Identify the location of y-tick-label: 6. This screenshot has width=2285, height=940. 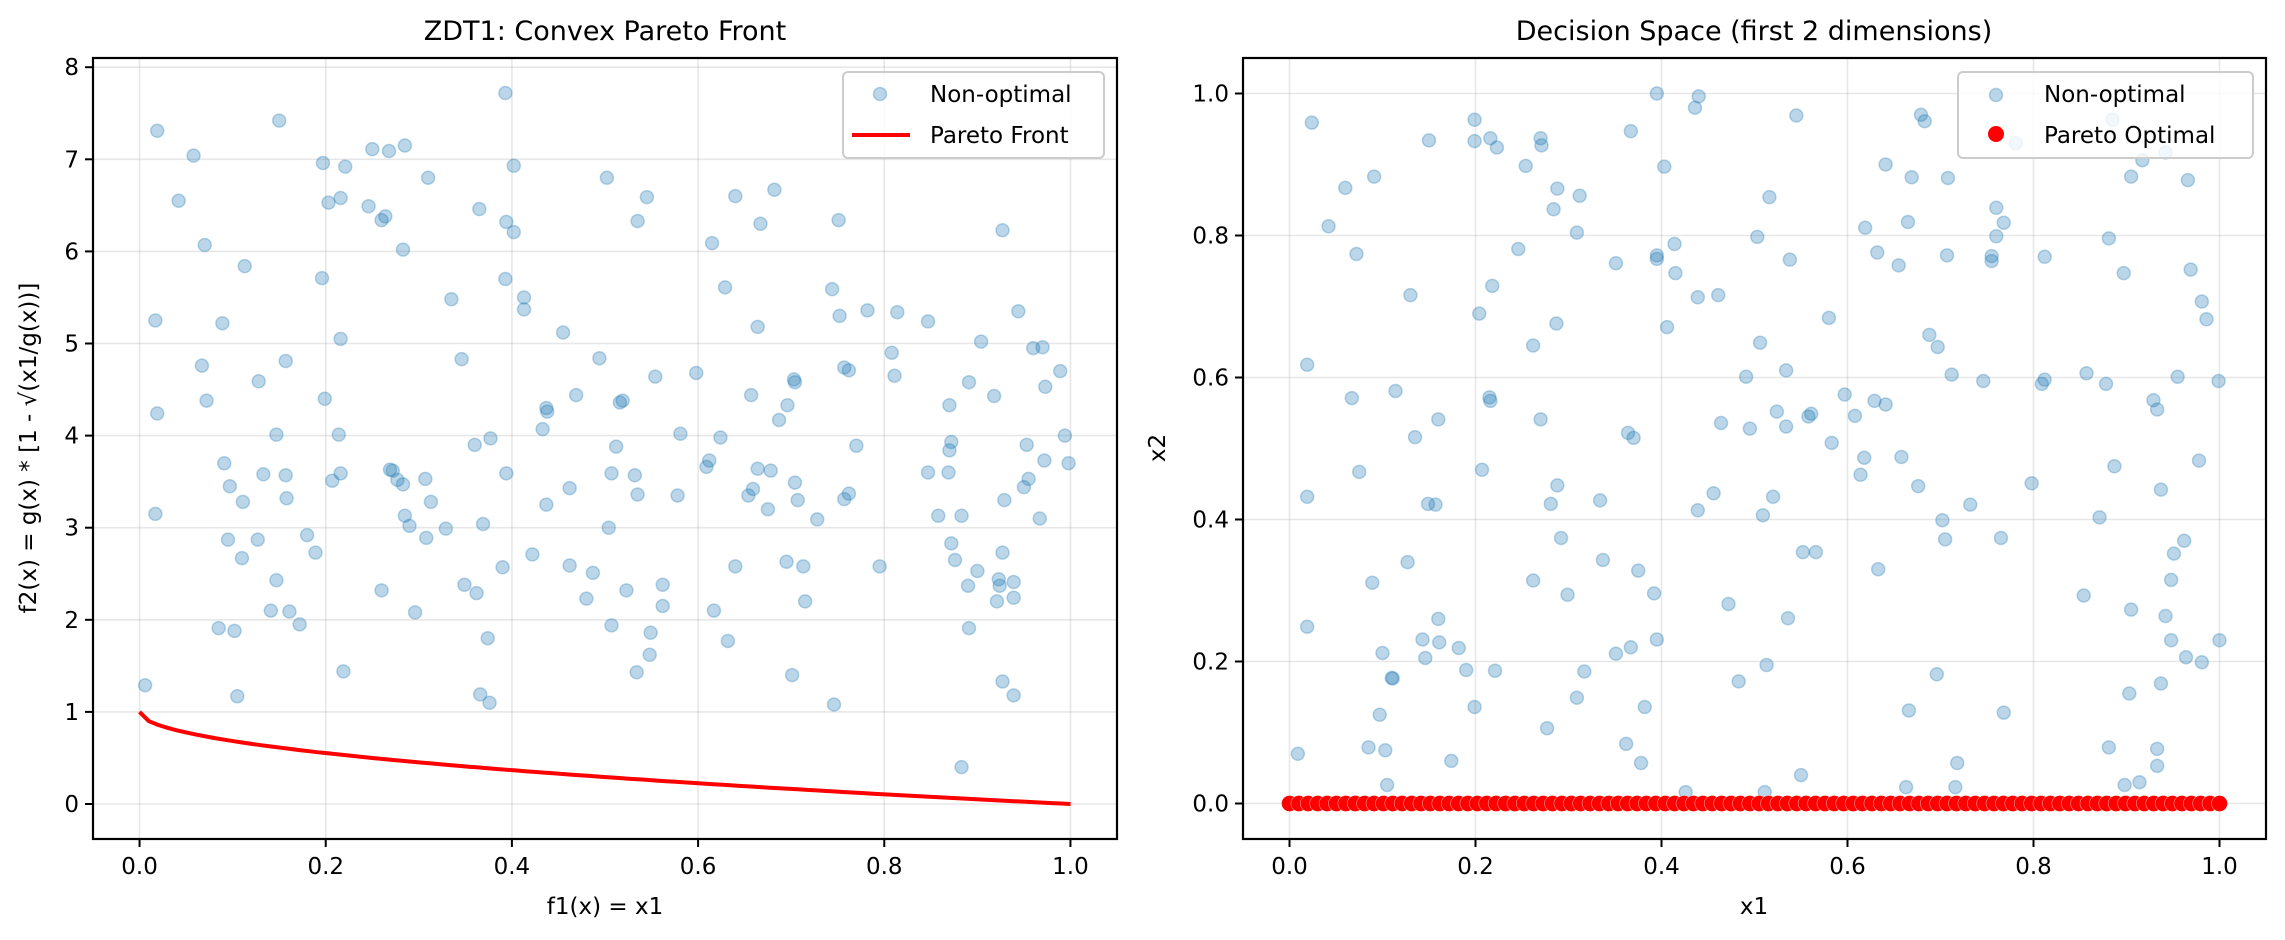
(71, 252).